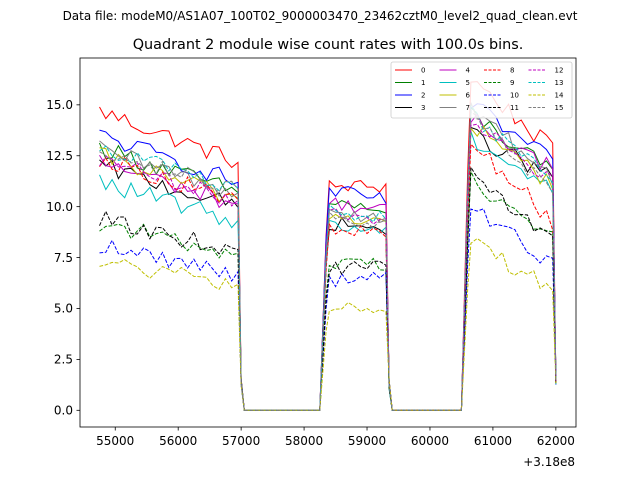 The height and width of the screenshot is (480, 640). I want to click on legend-label-5: 5, so click(468, 83).